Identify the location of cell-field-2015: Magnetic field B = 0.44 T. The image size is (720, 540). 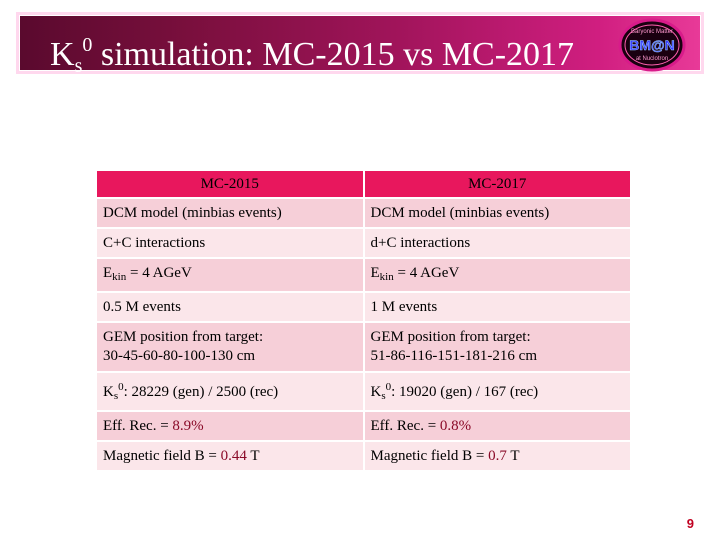
(230, 456).